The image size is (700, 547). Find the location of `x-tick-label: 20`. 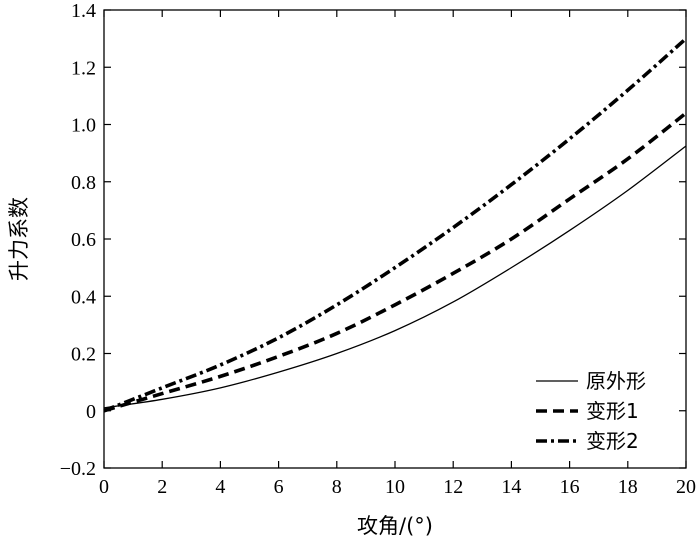

x-tick-label: 20 is located at coordinates (686, 487).